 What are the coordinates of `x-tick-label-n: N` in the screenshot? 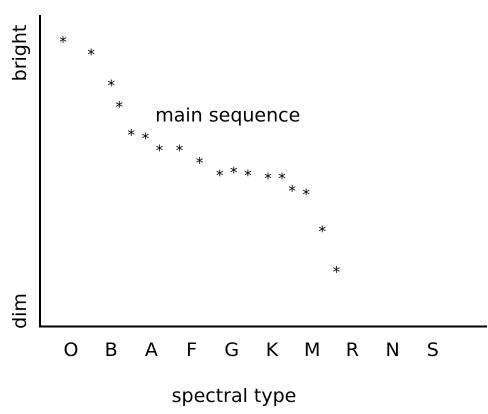 It's located at (392, 350).